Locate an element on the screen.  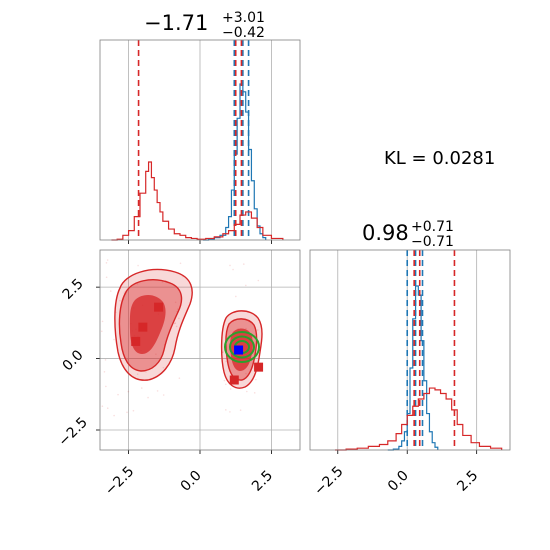
marginal-2-title-plus: +0.71 is located at coordinates (432, 227).